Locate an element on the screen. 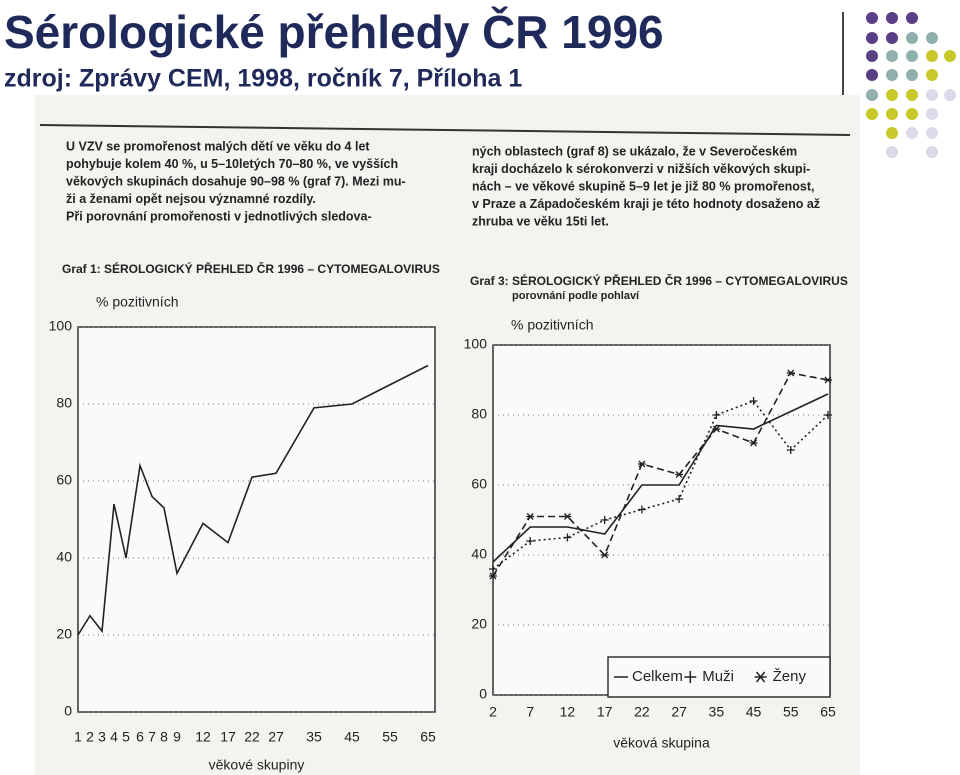 The height and width of the screenshot is (775, 960). legend-box is located at coordinates (719, 677).